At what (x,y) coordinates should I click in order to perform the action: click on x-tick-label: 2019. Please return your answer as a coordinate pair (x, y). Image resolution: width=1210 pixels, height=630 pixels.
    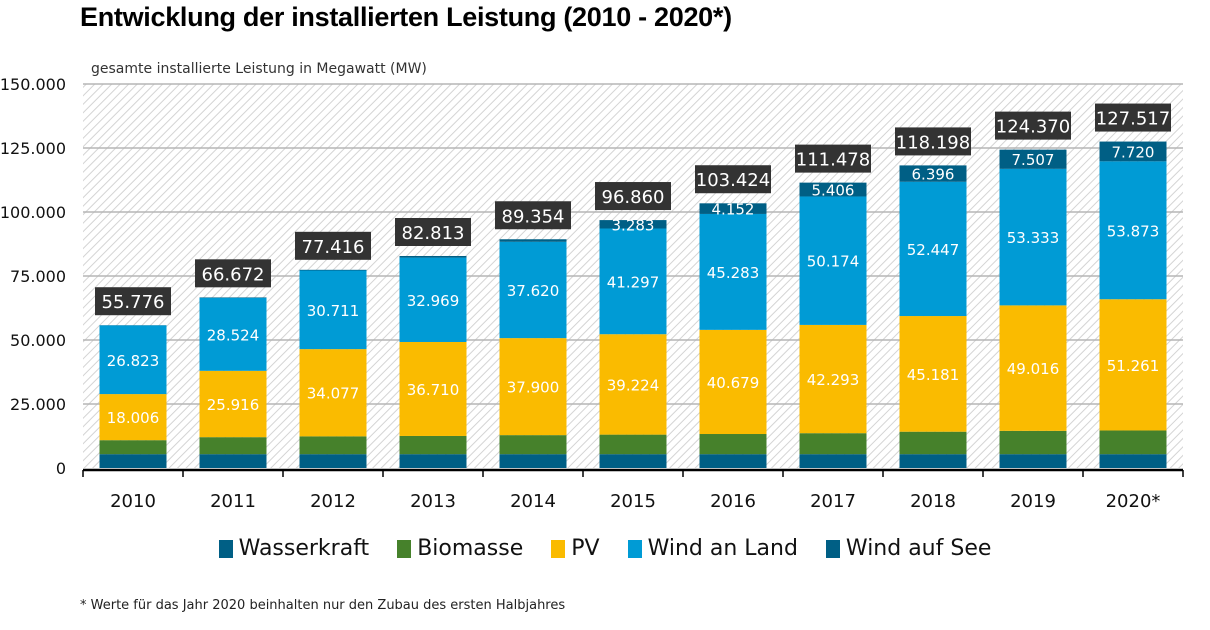
    Looking at the image, I should click on (1033, 501).